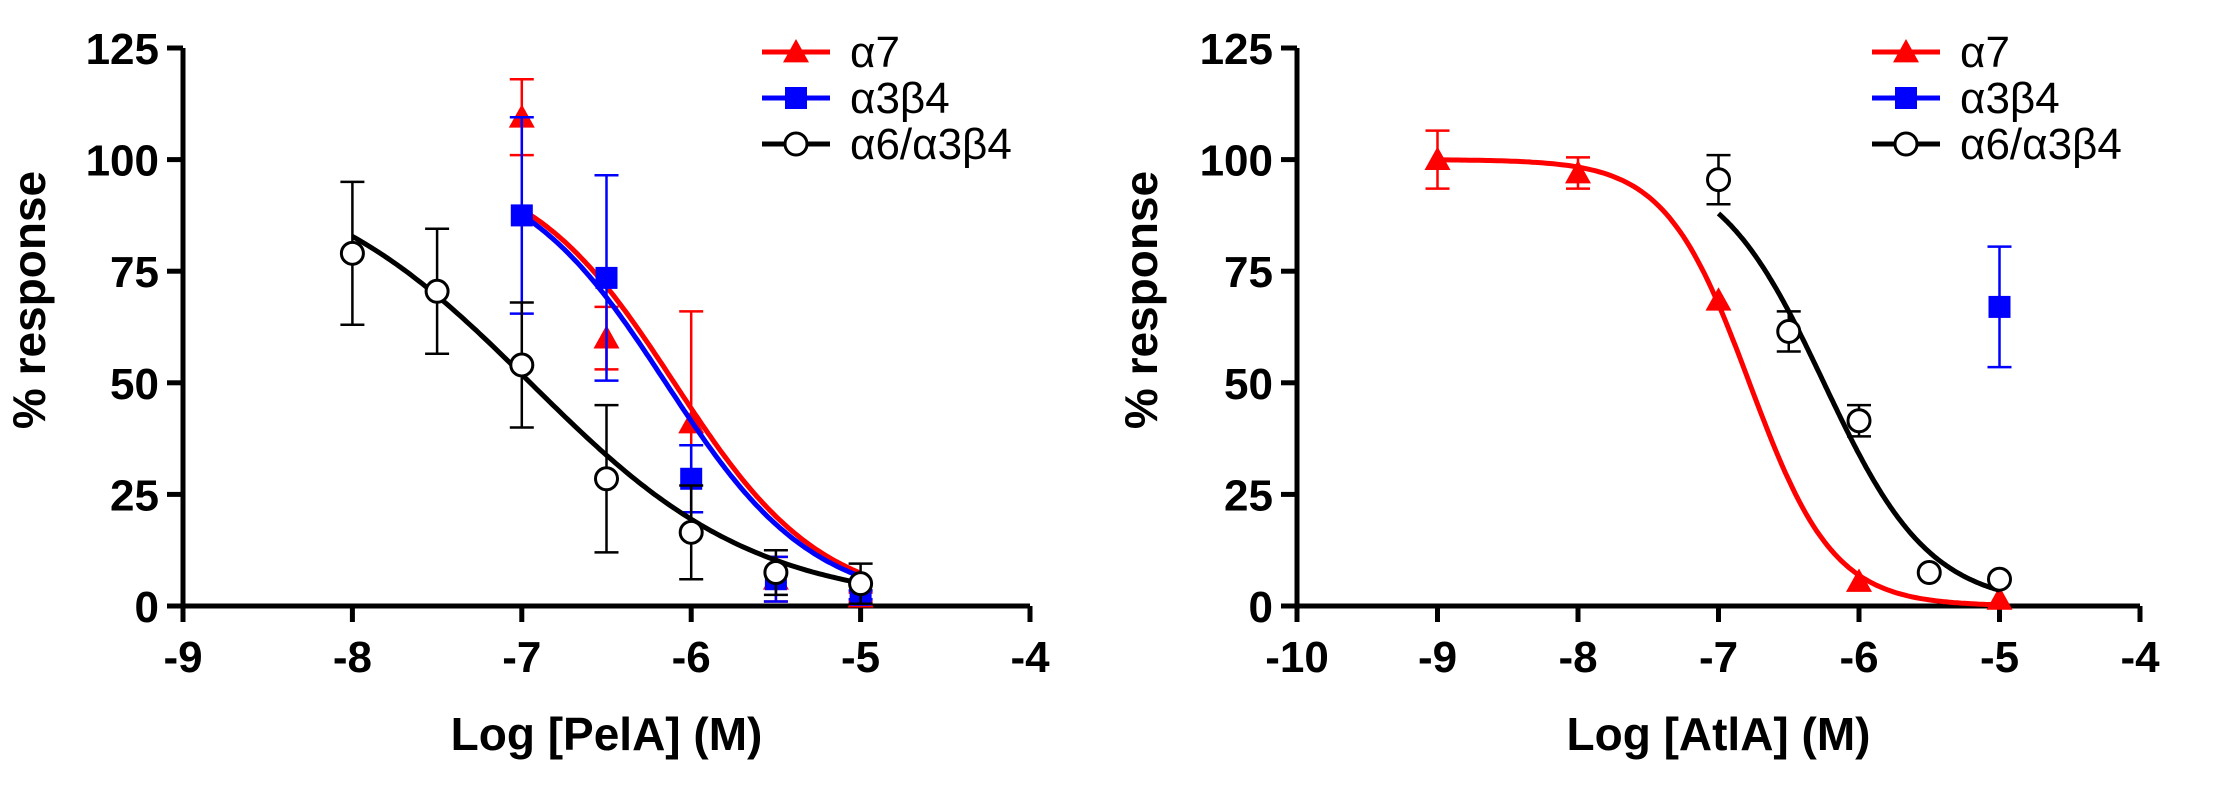  Describe the element at coordinates (691, 395) in the screenshot. I see `fit-curve-a3b4` at that location.